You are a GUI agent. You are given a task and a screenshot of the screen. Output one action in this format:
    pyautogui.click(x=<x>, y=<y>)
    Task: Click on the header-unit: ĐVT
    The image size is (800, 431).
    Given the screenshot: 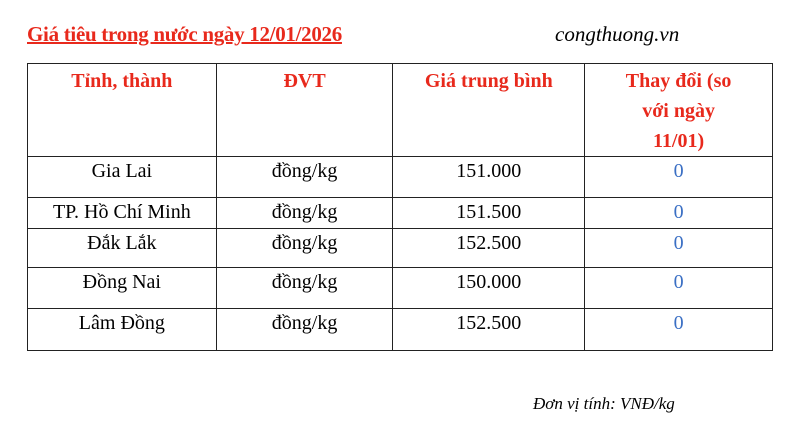 What is the action you would take?
    pyautogui.click(x=304, y=110)
    